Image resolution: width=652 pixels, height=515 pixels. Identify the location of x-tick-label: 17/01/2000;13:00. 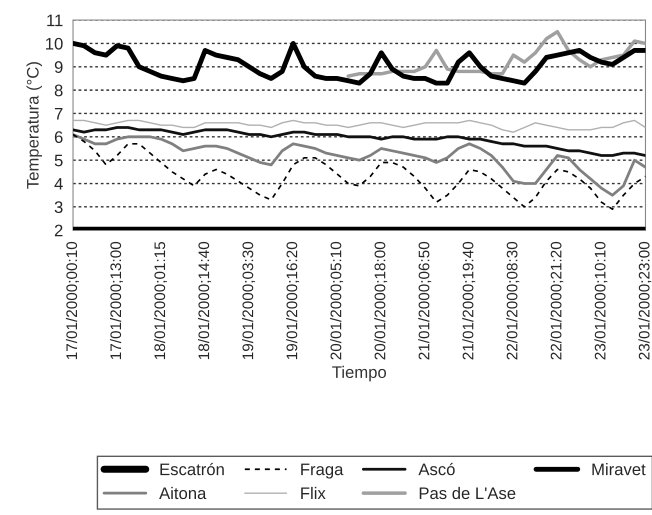
(116, 301).